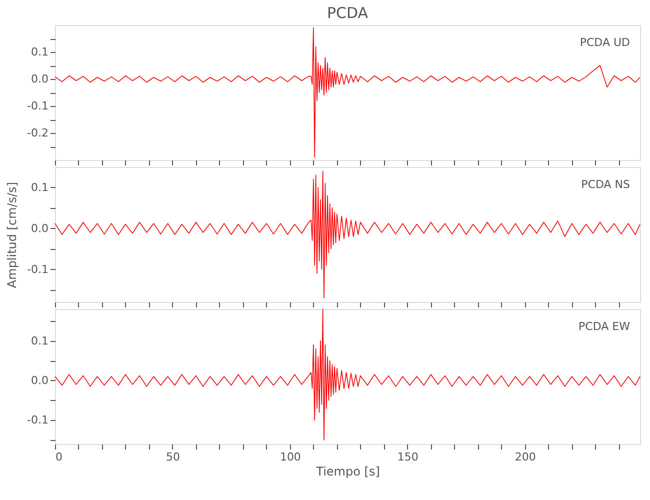  Describe the element at coordinates (12, 235) in the screenshot. I see `y-axis-title: Amplitud [cm/s/s]` at that location.